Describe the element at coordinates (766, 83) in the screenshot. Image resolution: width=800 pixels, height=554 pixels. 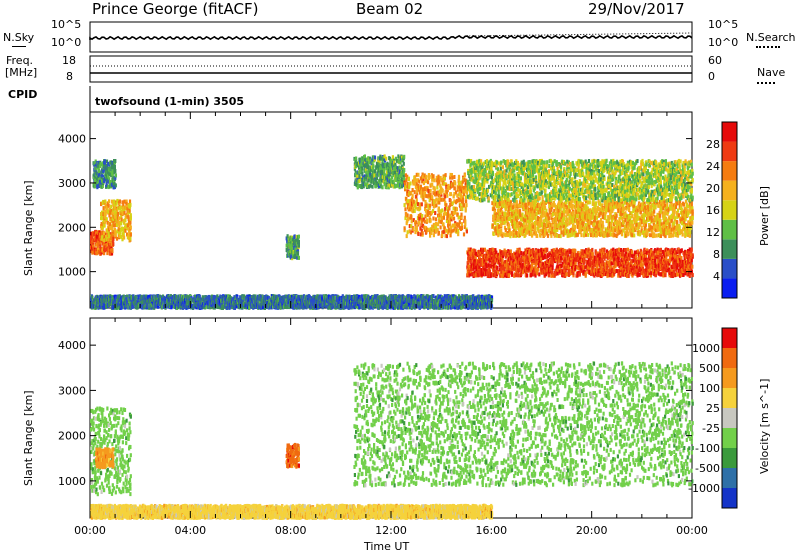
I see `nave-dotted` at that location.